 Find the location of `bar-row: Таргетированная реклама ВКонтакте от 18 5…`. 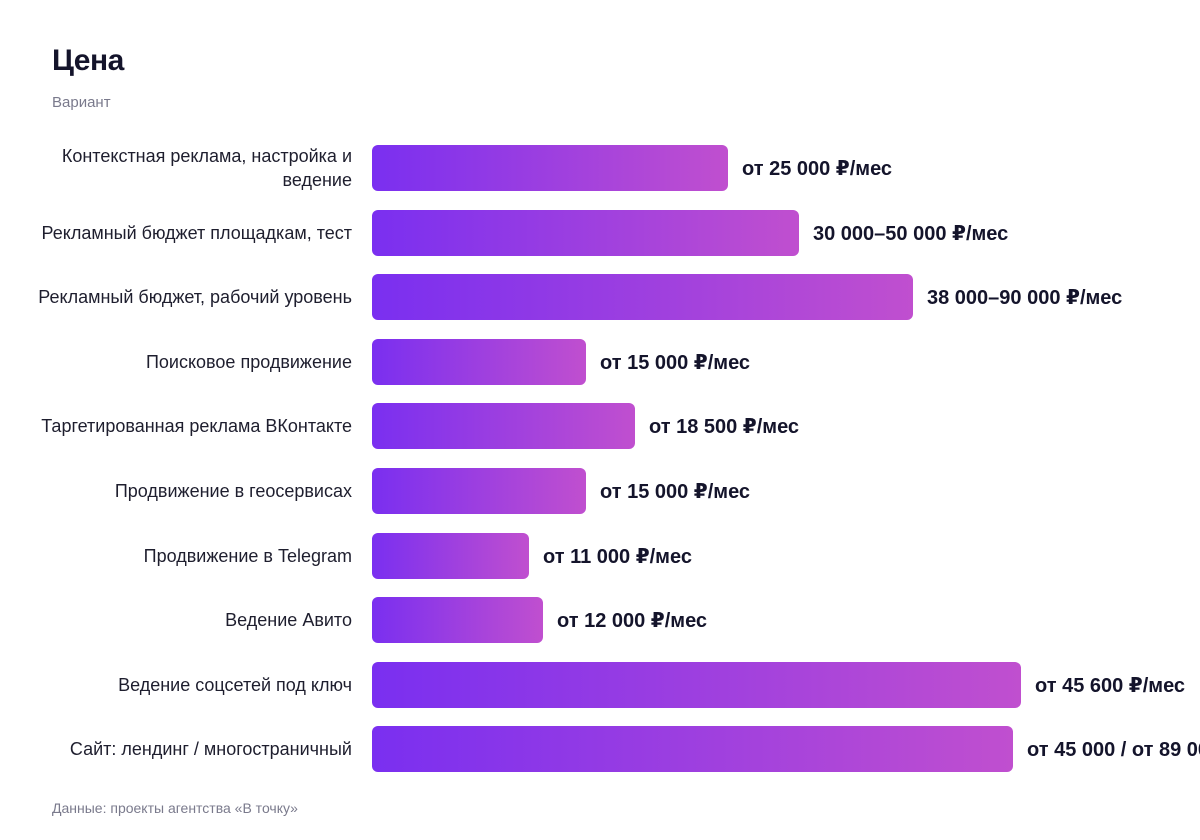

bar-row: Таргетированная реклама ВКонтакте от 18 5… is located at coordinates (600, 426).